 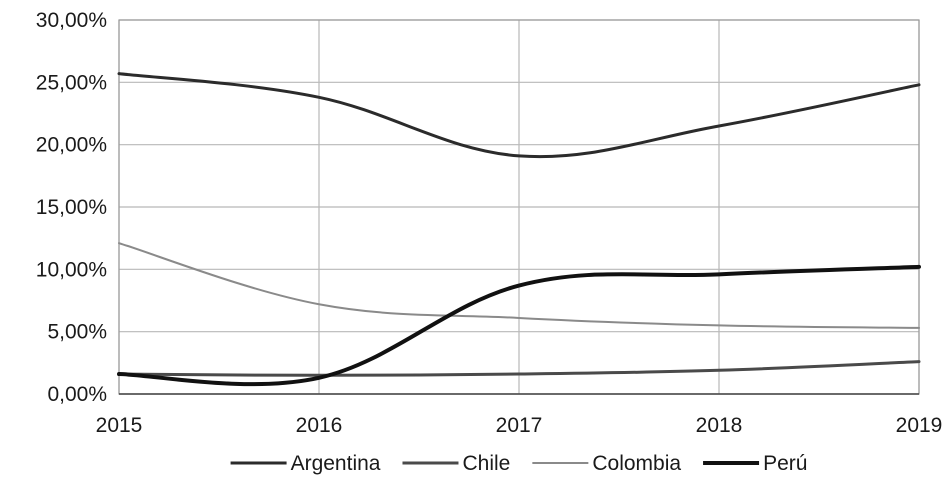 I want to click on y-tick-label: 5,00%, so click(x=77, y=332).